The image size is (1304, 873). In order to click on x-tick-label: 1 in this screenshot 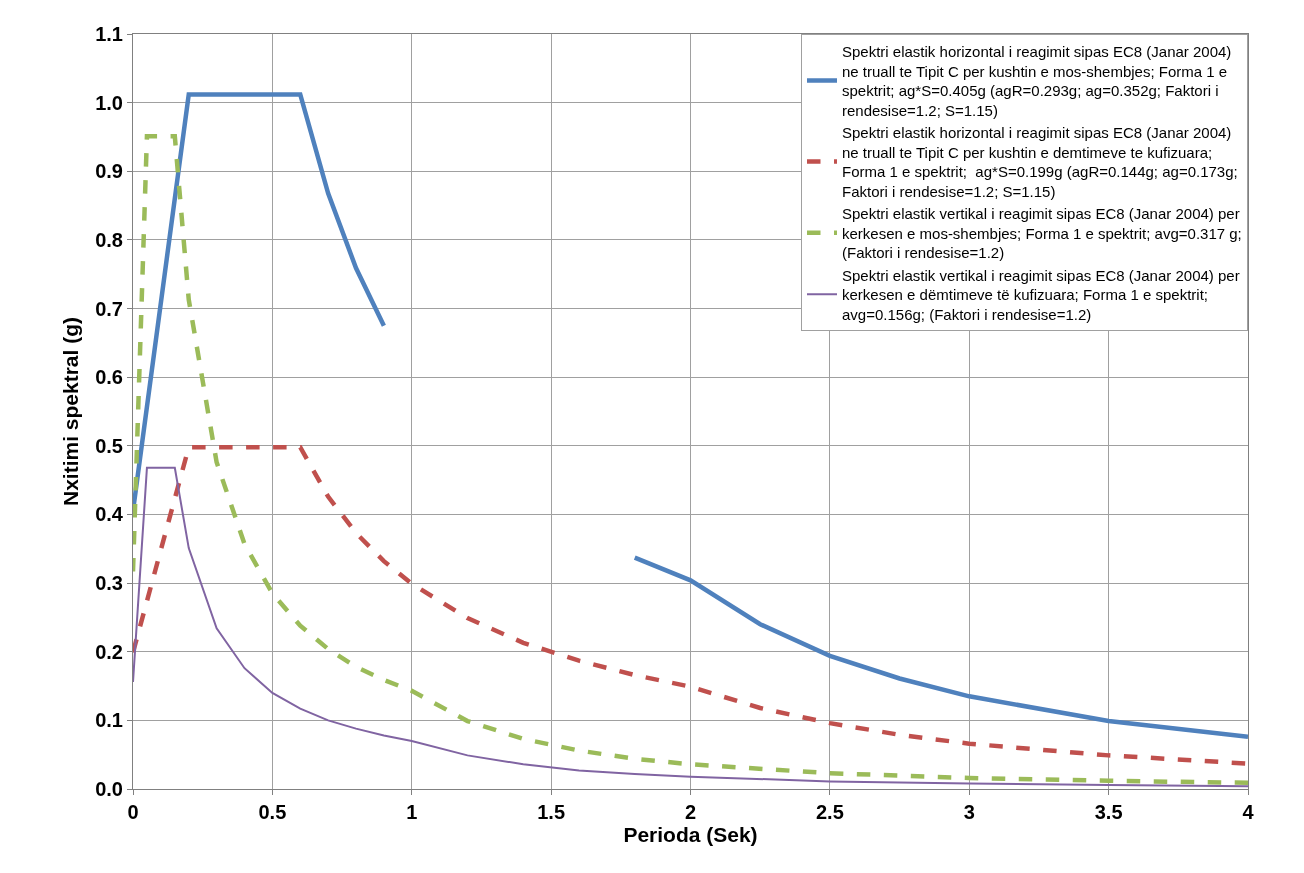, I will do `click(412, 812)`.